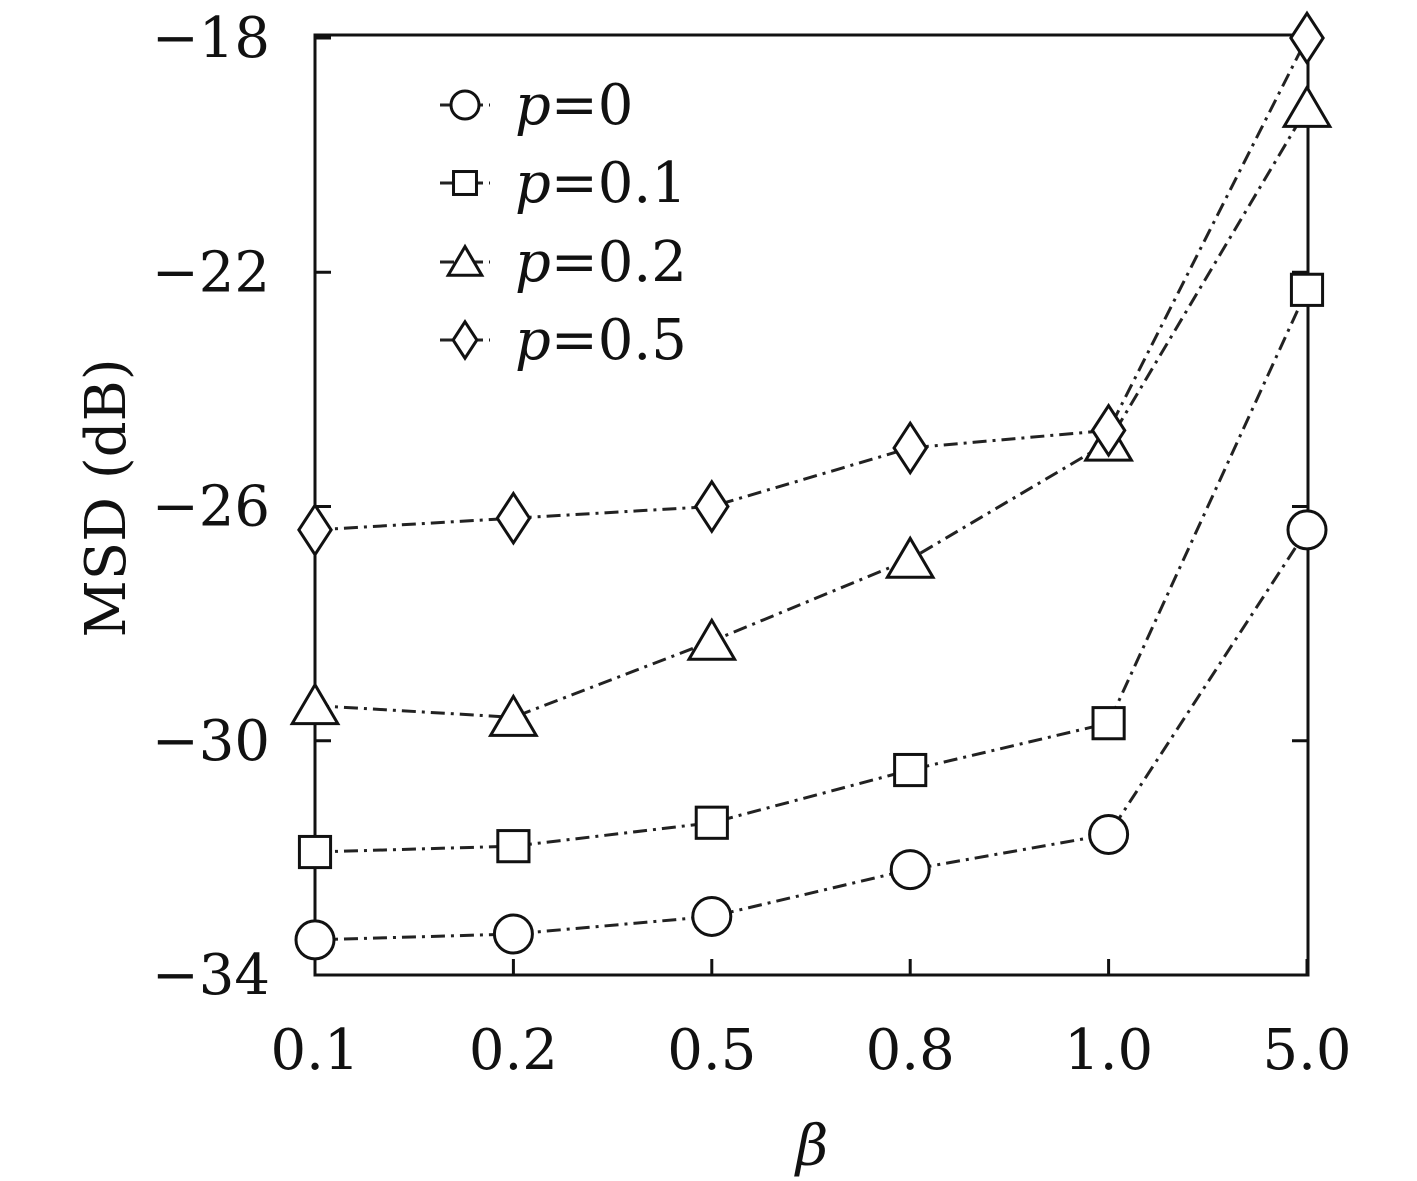  What do you see at coordinates (563, 223) in the screenshot?
I see `legend: p=0p=0.1p=0.2p=0.5` at bounding box center [563, 223].